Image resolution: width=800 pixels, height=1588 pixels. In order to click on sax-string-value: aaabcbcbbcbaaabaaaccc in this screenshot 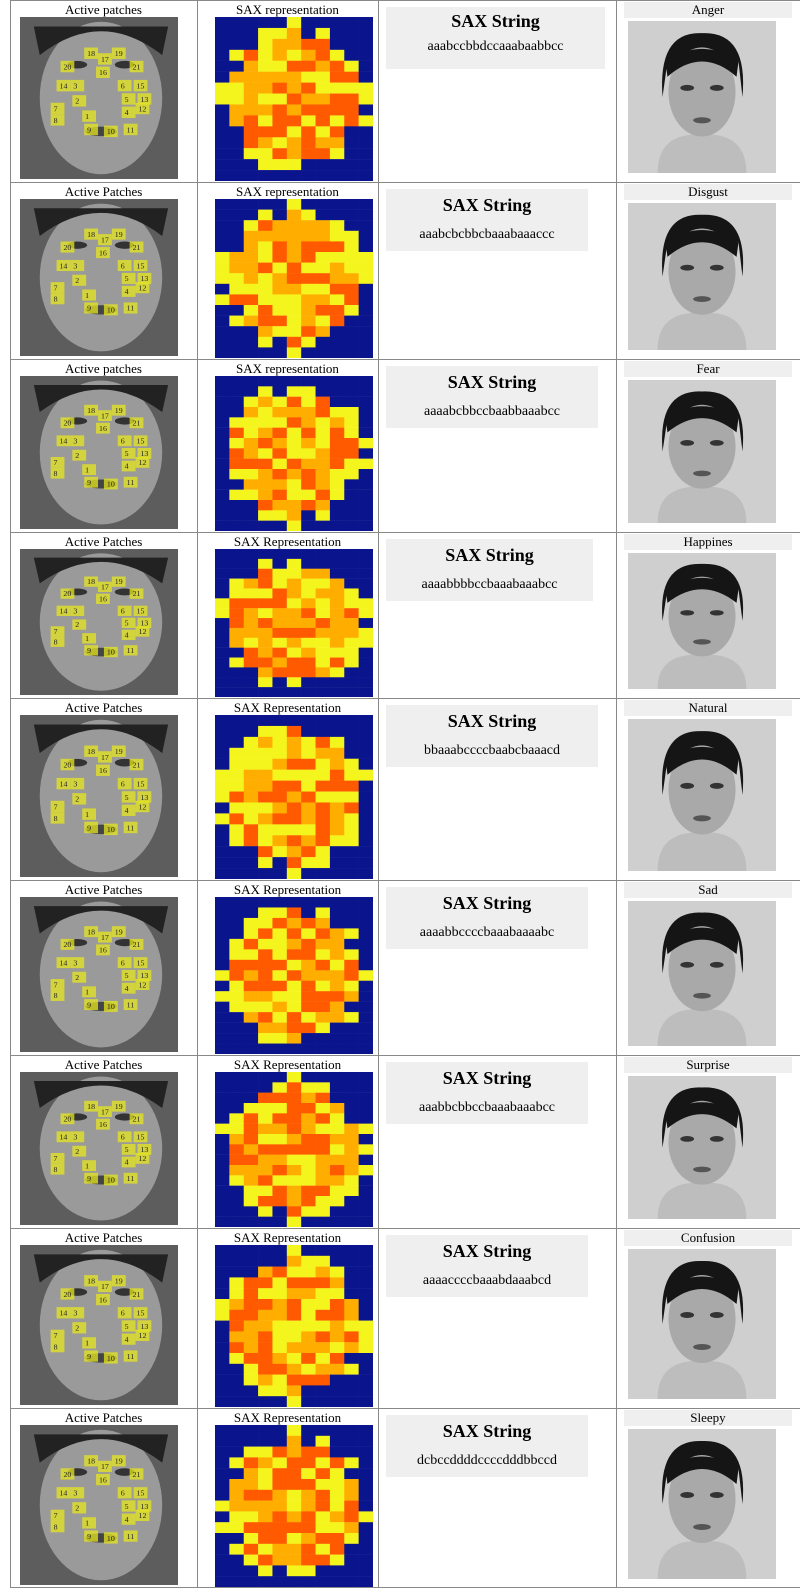, I will do `click(487, 234)`.